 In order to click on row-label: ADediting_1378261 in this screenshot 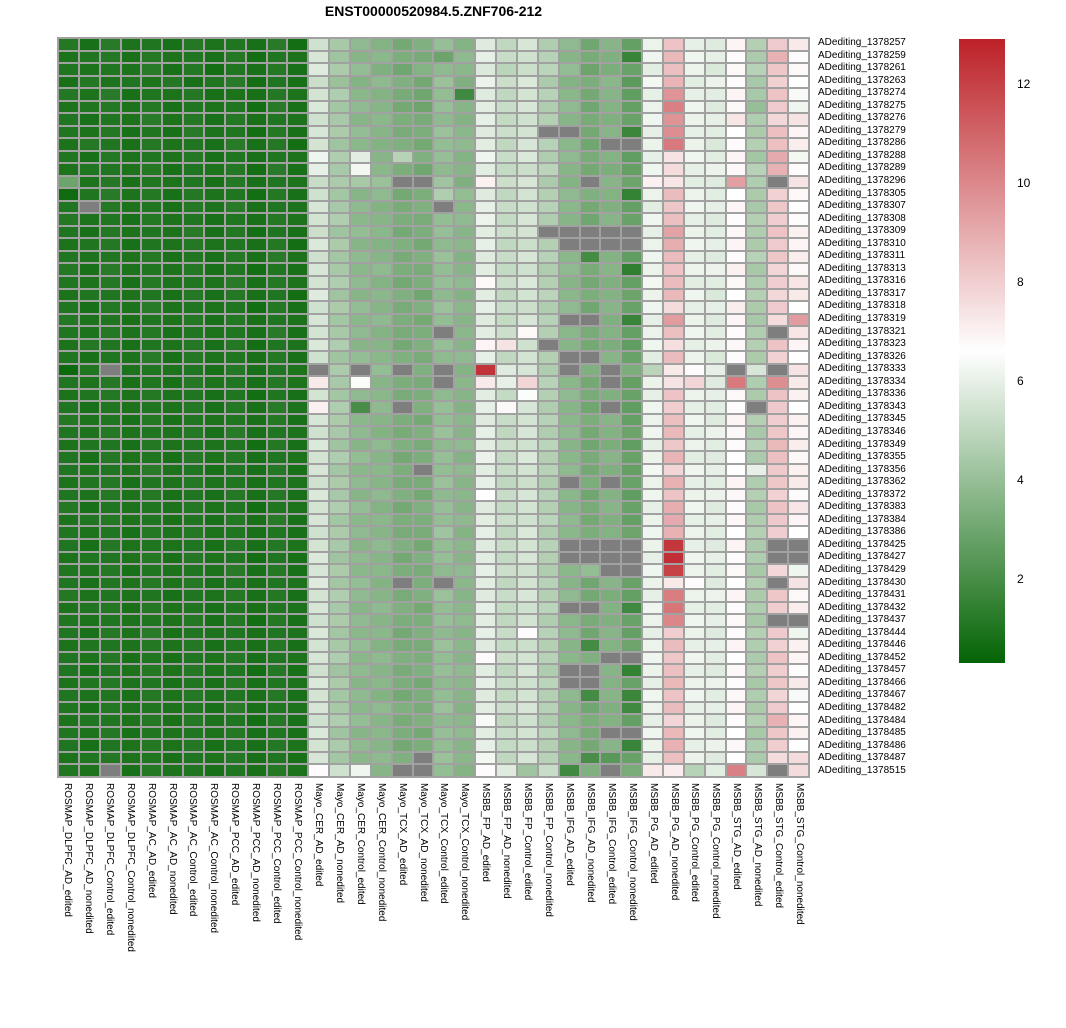, I will do `click(862, 68)`.